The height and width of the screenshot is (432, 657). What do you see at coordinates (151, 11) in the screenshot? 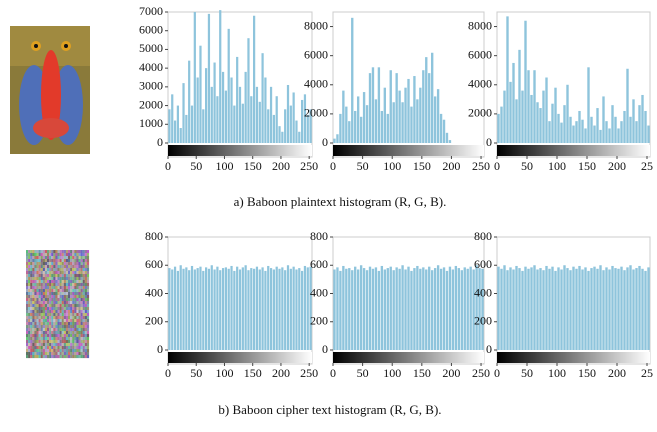
I see `y-tick-label: 7000` at bounding box center [151, 11].